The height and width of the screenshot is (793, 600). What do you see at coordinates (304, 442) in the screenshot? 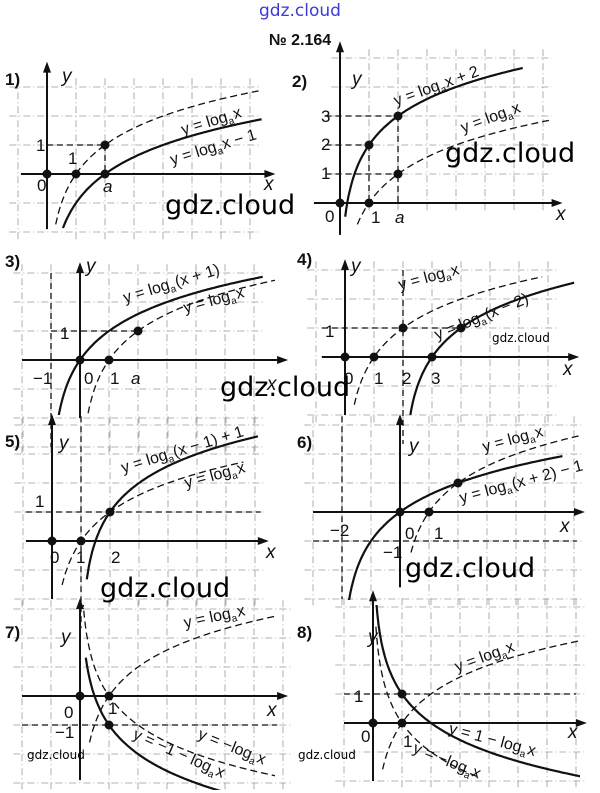
I see `panel-number: 6)` at bounding box center [304, 442].